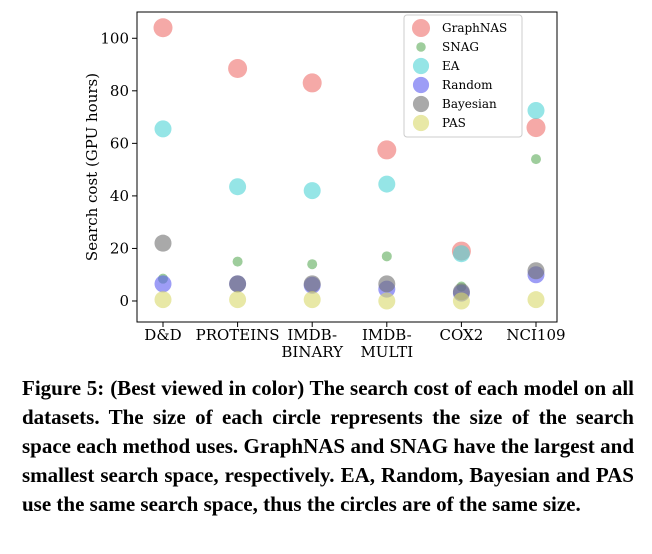 This screenshot has height=554, width=652. Describe the element at coordinates (162, 335) in the screenshot. I see `x-tick-label-0: D&D` at that location.